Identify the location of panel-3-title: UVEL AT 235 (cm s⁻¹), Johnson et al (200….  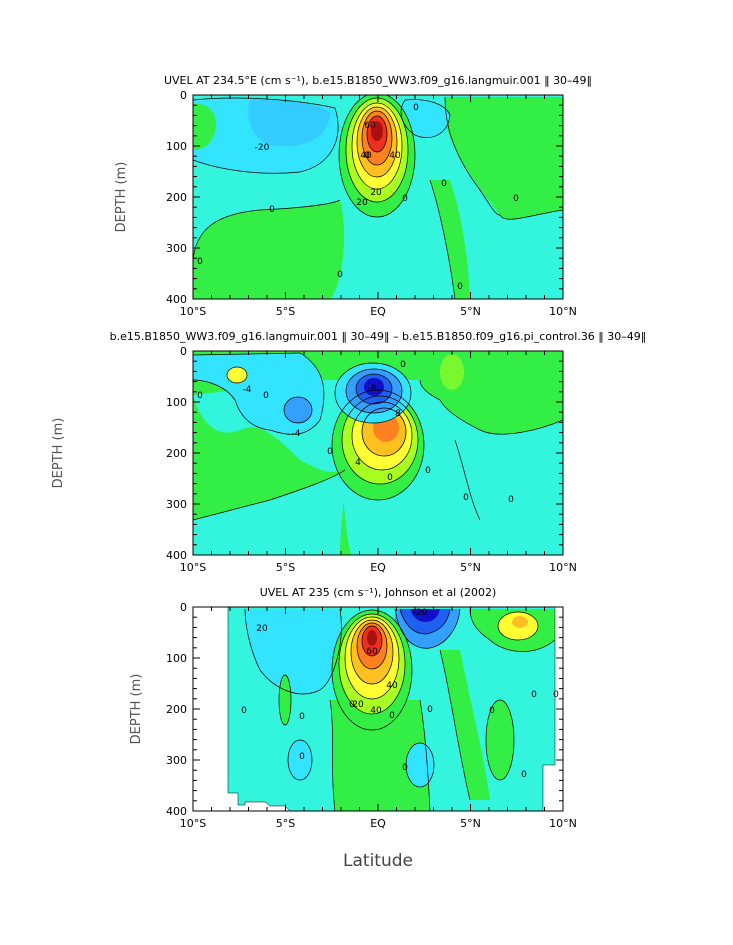
(378, 592).